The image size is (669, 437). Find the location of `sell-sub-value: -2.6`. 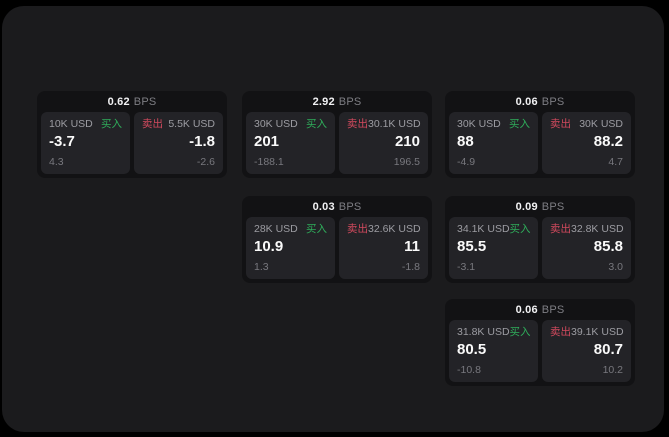

sell-sub-value: -2.6 is located at coordinates (205, 162).